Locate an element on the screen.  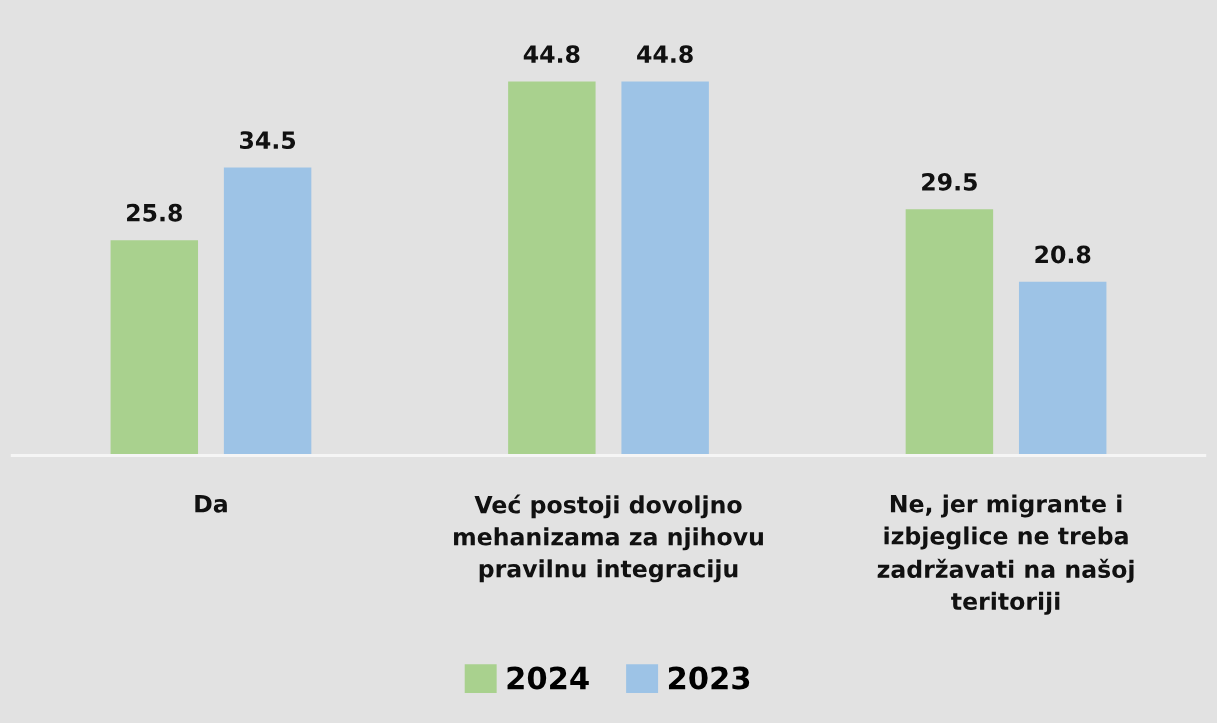
x-tick-label: Ne, jer migrante i izbjeglice ne treba zadržavati na našoj teritoriji is located at coordinates (1005, 554).